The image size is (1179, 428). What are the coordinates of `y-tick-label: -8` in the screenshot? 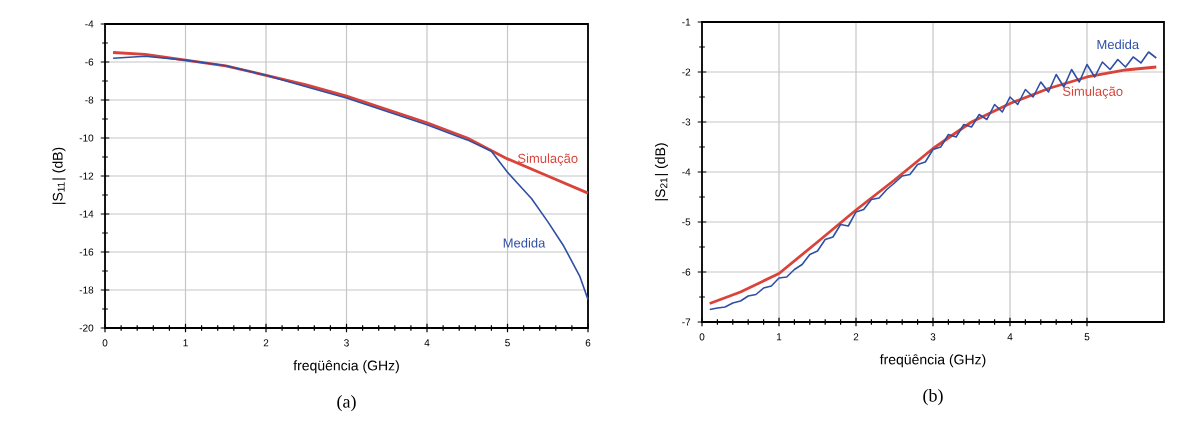 It's located at (89, 100).